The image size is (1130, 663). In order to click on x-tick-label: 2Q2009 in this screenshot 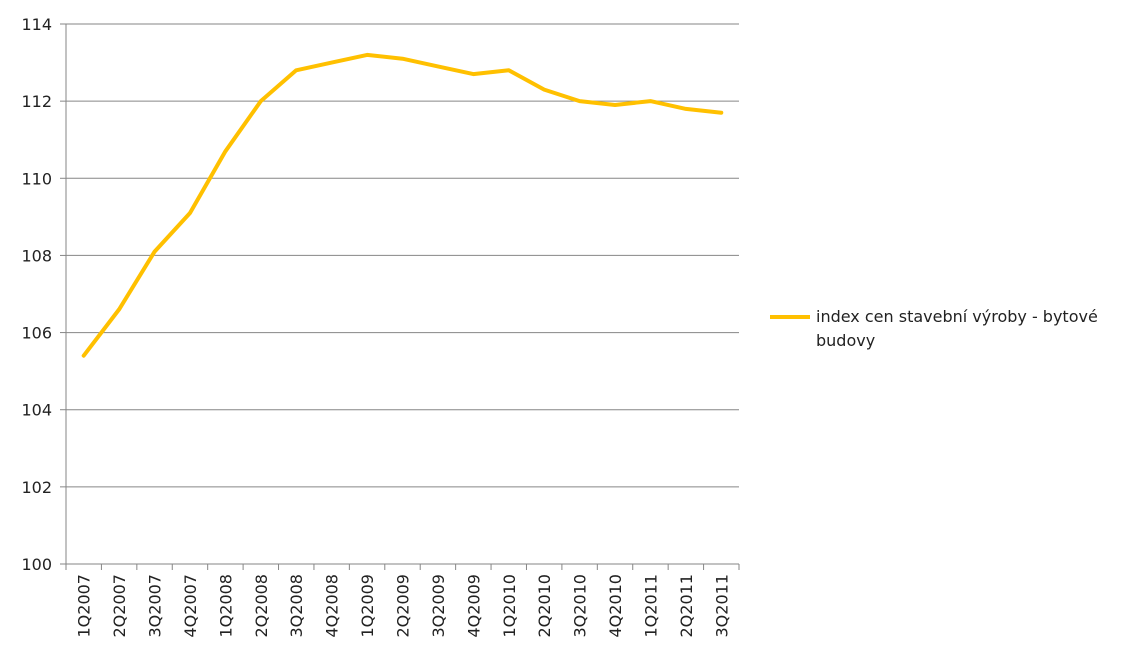, I will do `click(403, 606)`.